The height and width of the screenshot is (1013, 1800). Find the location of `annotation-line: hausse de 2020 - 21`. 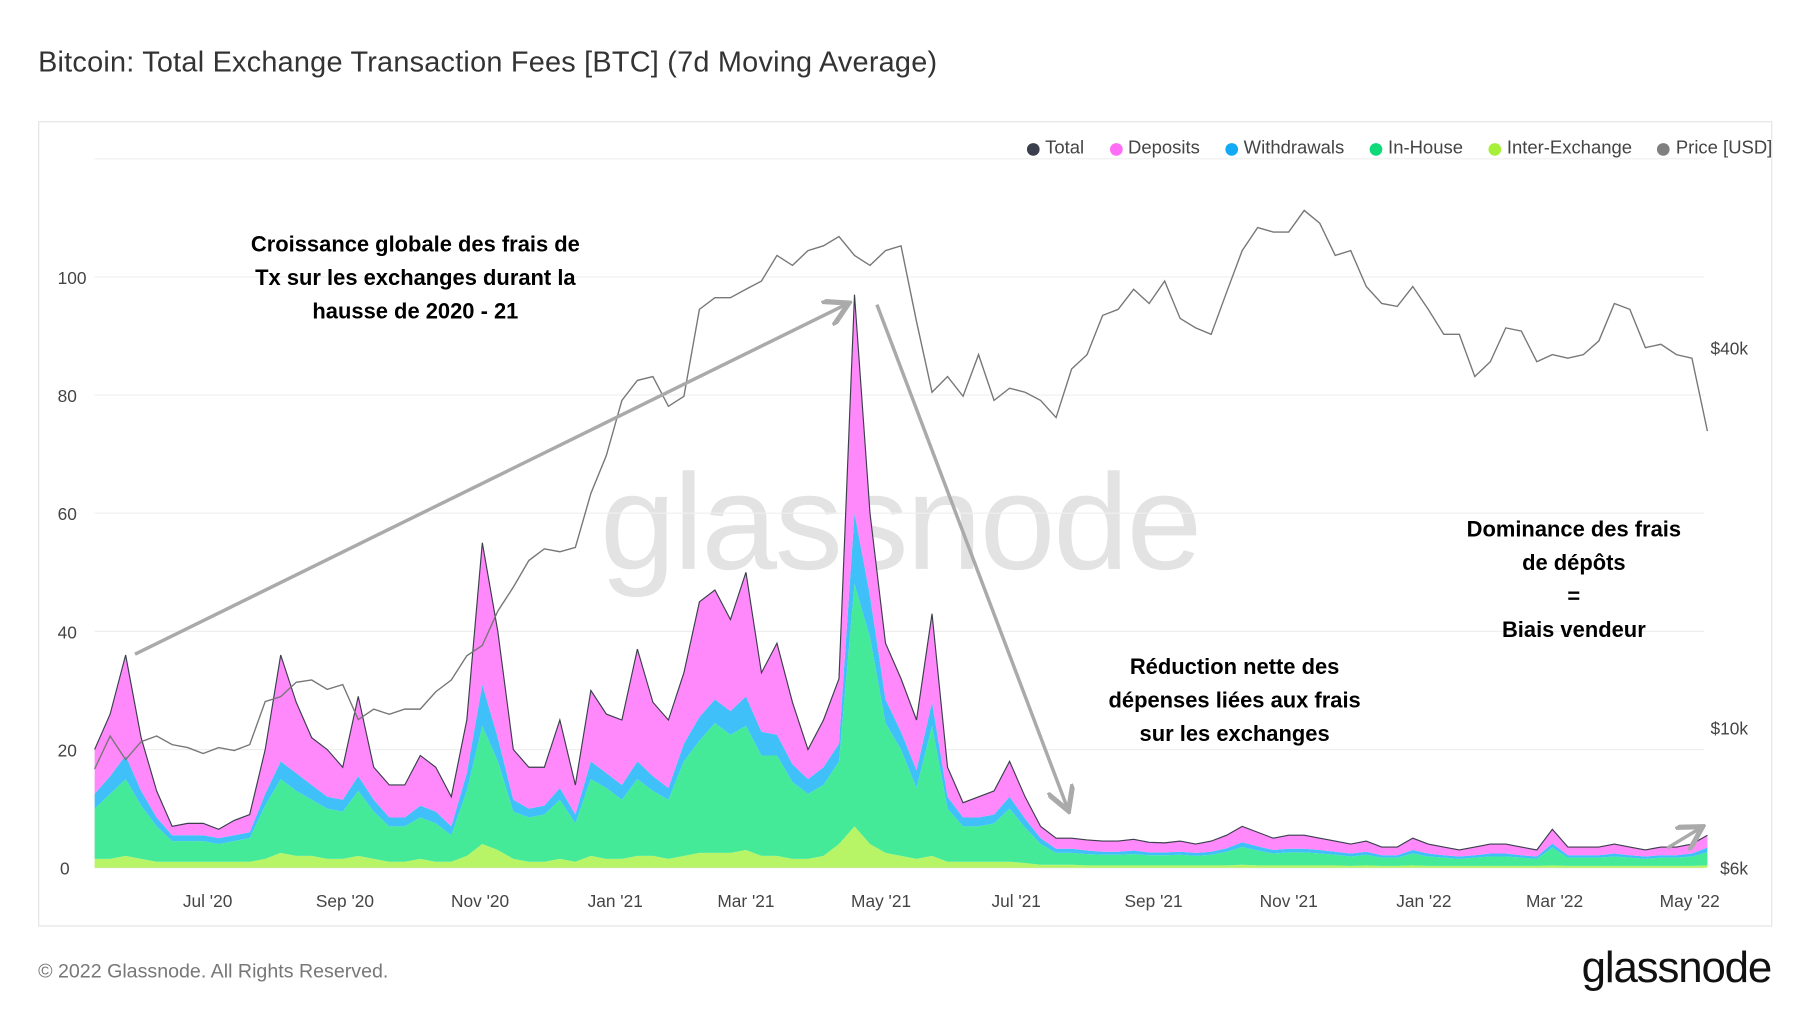

annotation-line: hausse de 2020 - 21 is located at coordinates (415, 312).